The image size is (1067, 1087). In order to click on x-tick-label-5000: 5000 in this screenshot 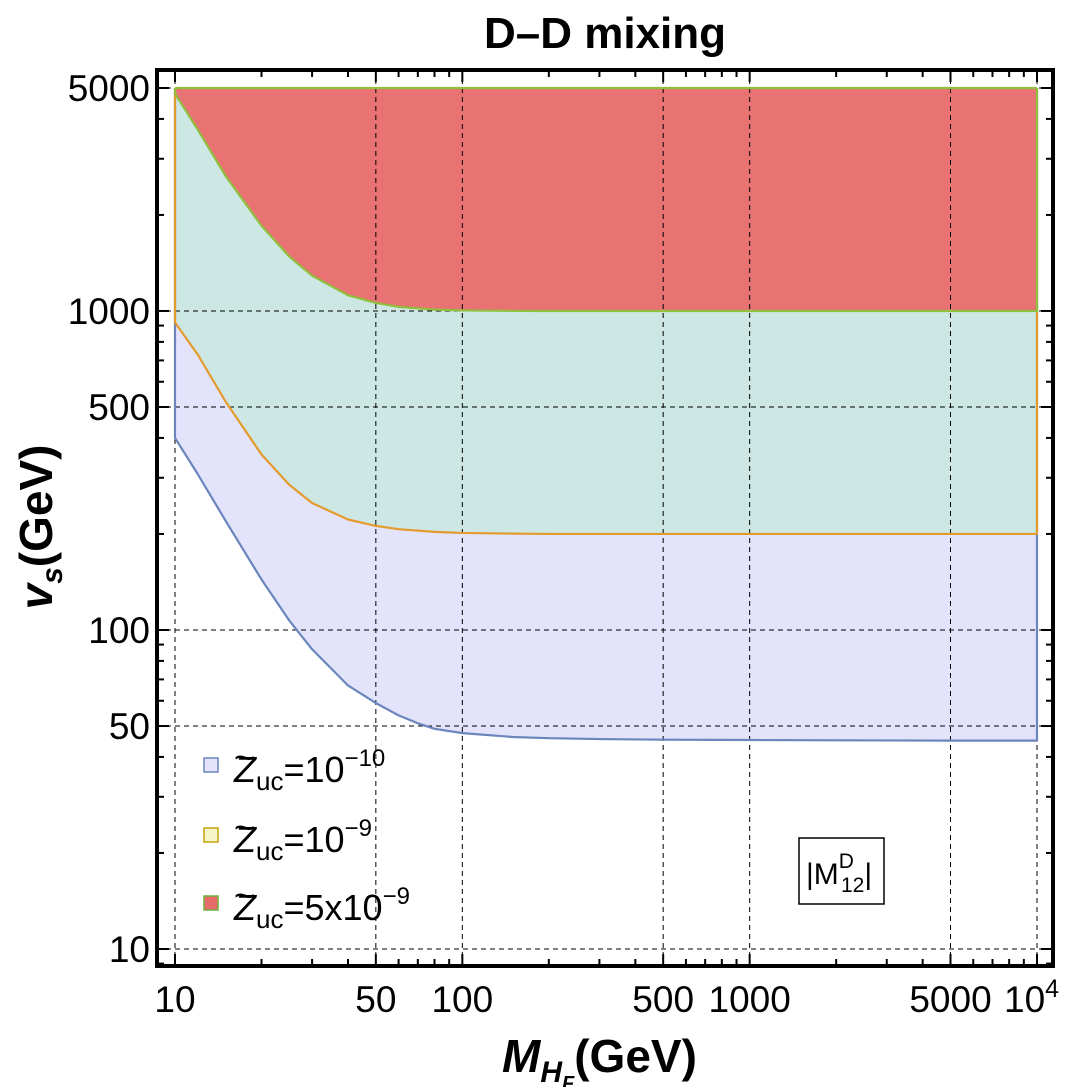, I will do `click(950, 999)`.